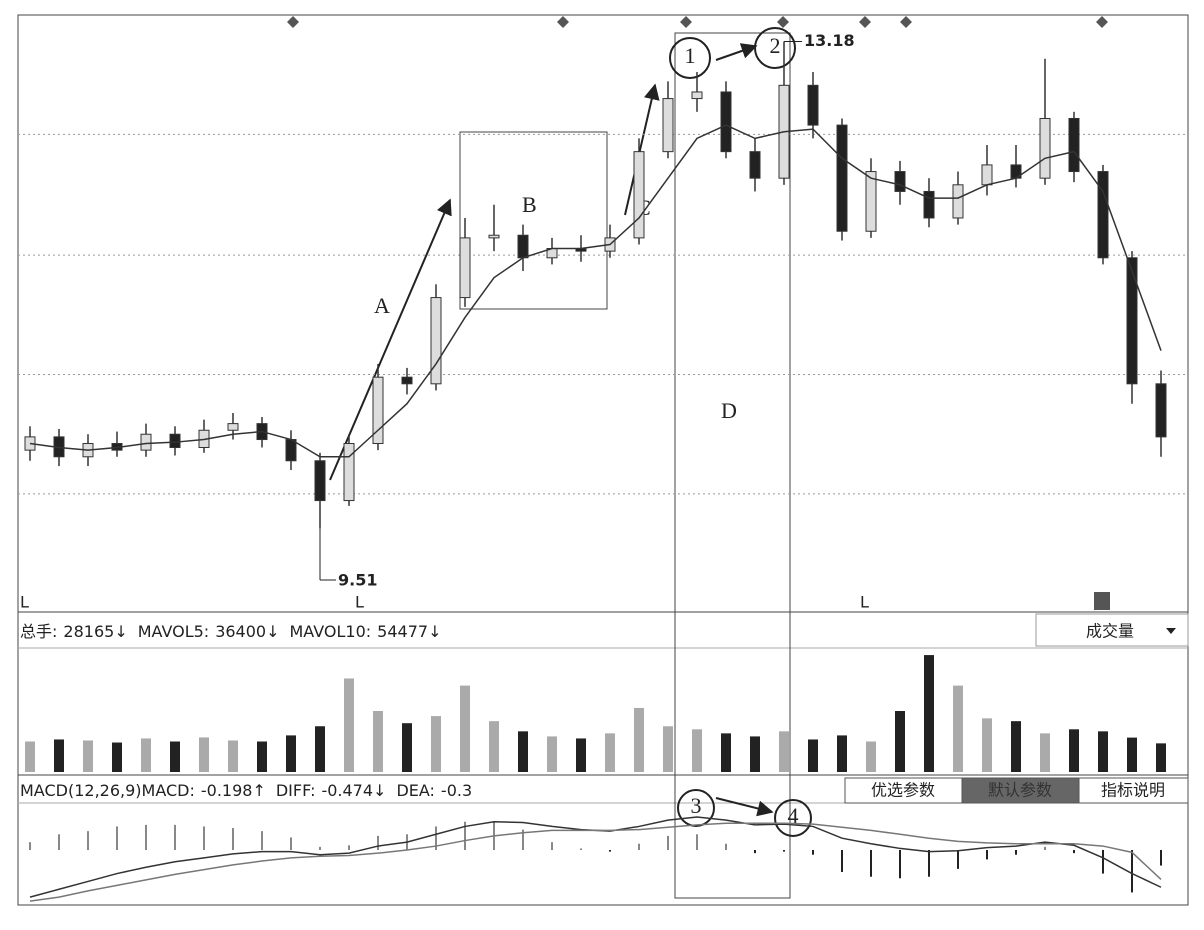 The width and height of the screenshot is (1204, 930). I want to click on circle-label: 2, so click(775, 45).